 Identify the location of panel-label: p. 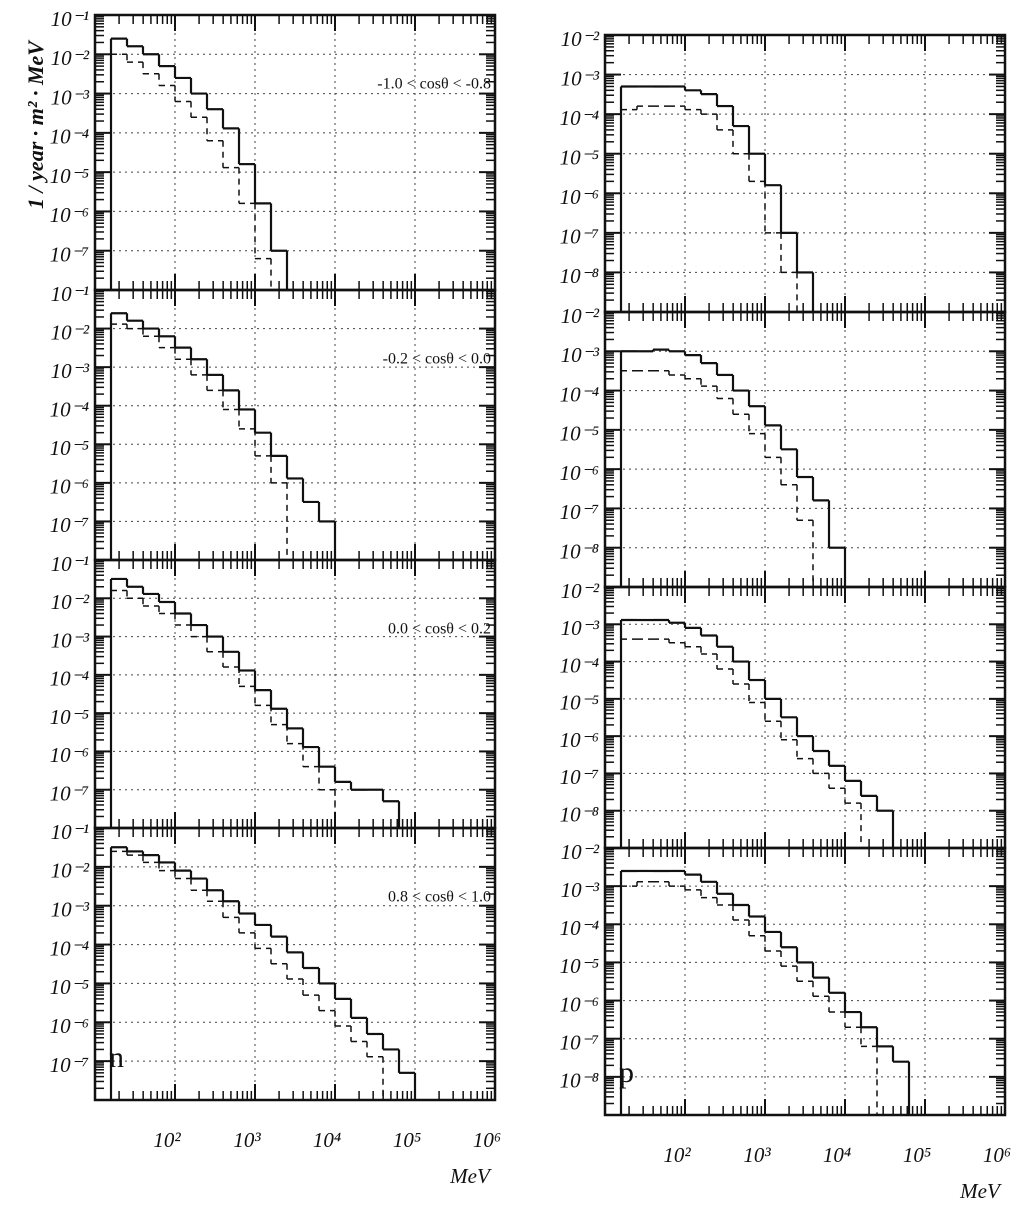
(626, 1072).